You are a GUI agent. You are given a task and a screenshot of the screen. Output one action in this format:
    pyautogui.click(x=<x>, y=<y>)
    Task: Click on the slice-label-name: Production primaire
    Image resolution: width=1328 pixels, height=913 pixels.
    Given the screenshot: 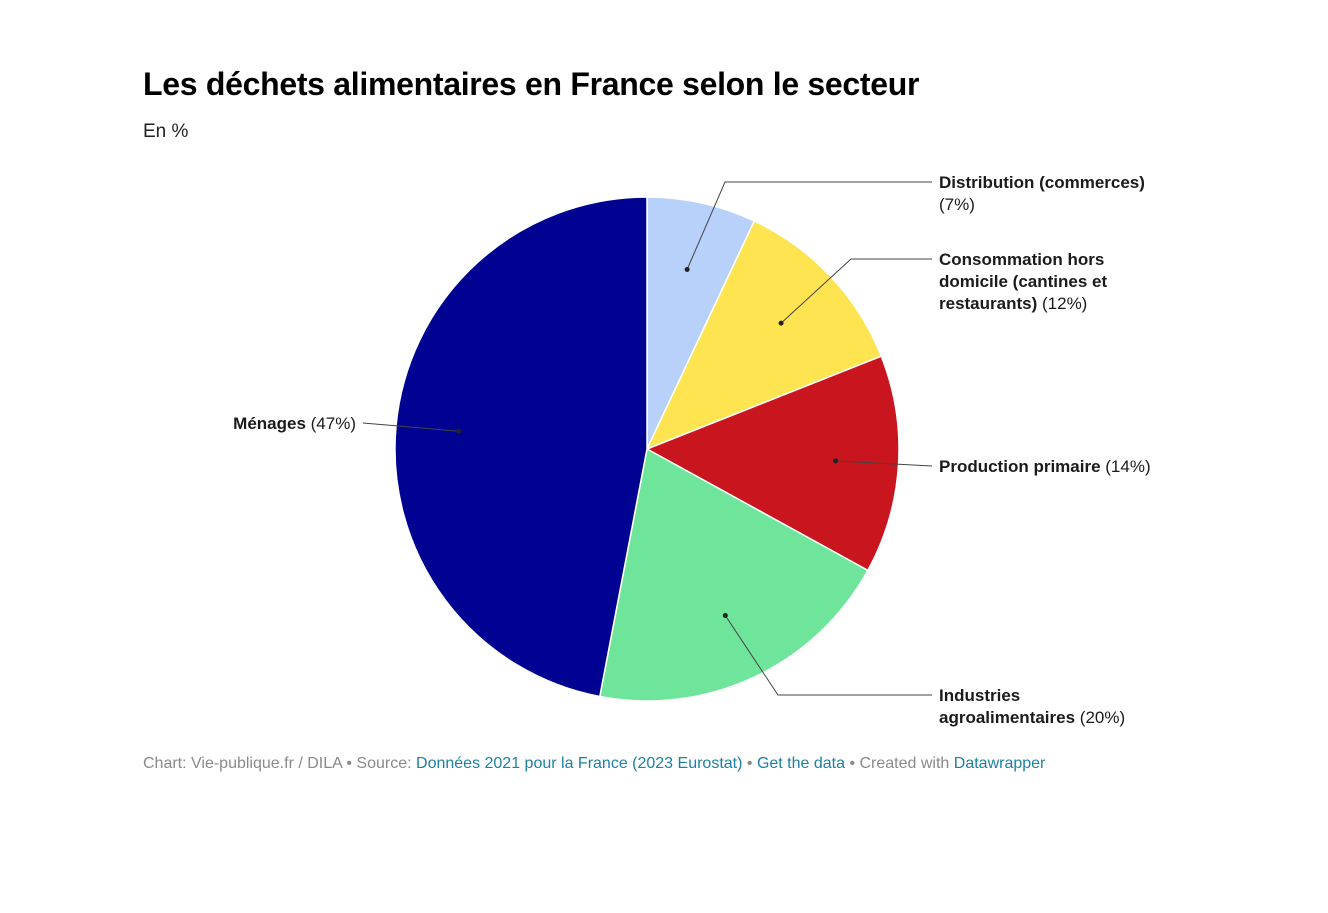 What is the action you would take?
    pyautogui.click(x=1020, y=466)
    